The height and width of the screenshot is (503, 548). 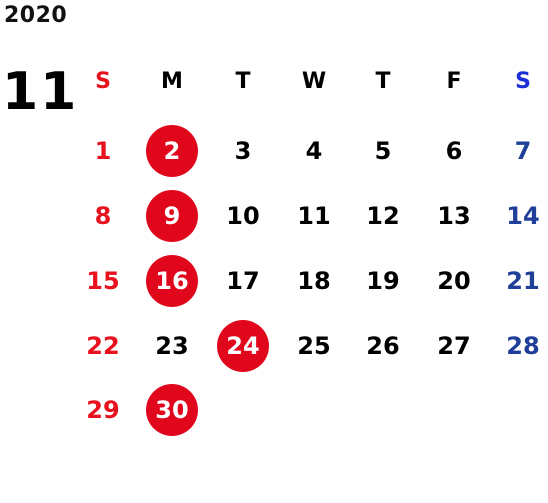 I want to click on day-cell-27: 27, so click(x=454, y=346).